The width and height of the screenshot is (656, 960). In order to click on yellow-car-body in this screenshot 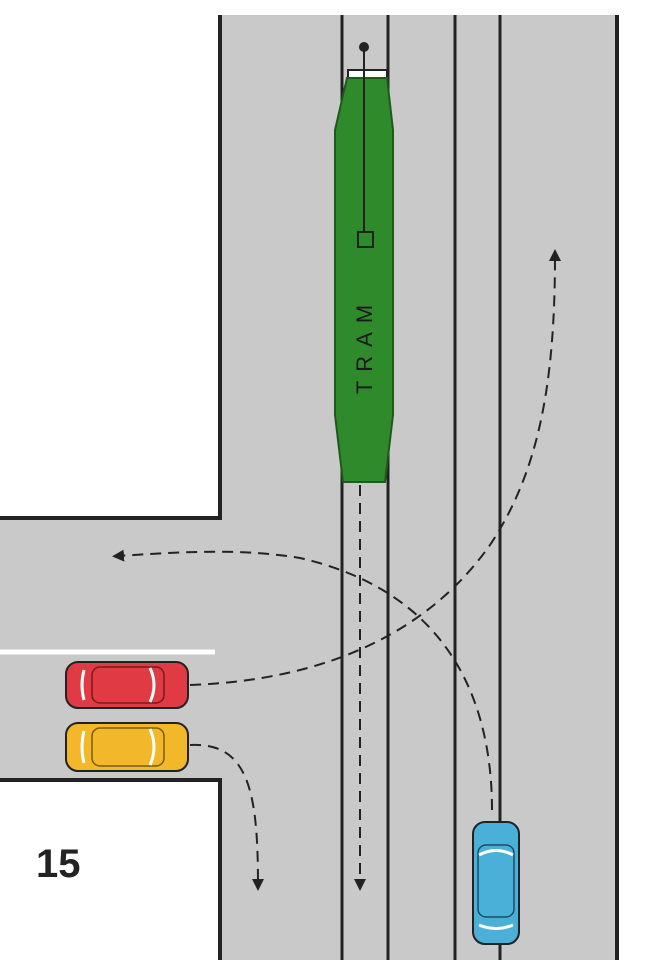, I will do `click(127, 747)`.